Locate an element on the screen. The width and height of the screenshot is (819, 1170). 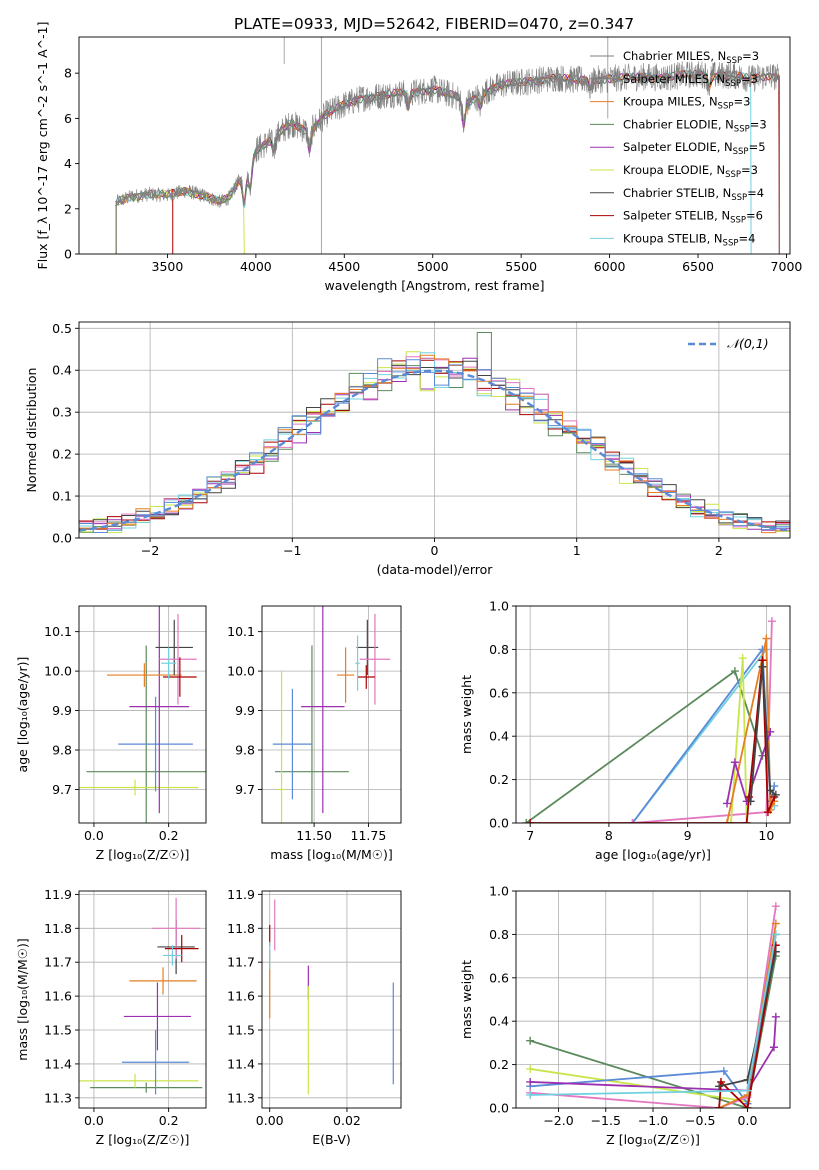
y-tick-label: 11.8 is located at coordinates (58, 928).